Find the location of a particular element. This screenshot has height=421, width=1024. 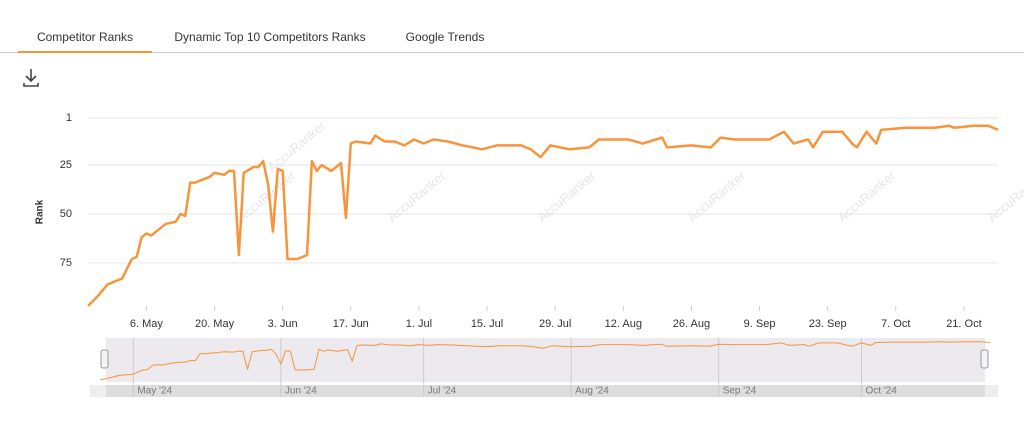

tab: Google Trends is located at coordinates (445, 37).